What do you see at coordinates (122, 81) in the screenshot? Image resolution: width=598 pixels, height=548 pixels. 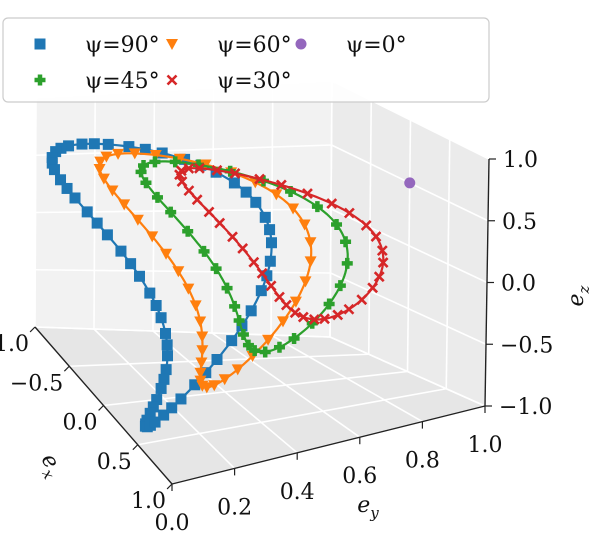 I see `legend-label: ψ=45°` at bounding box center [122, 81].